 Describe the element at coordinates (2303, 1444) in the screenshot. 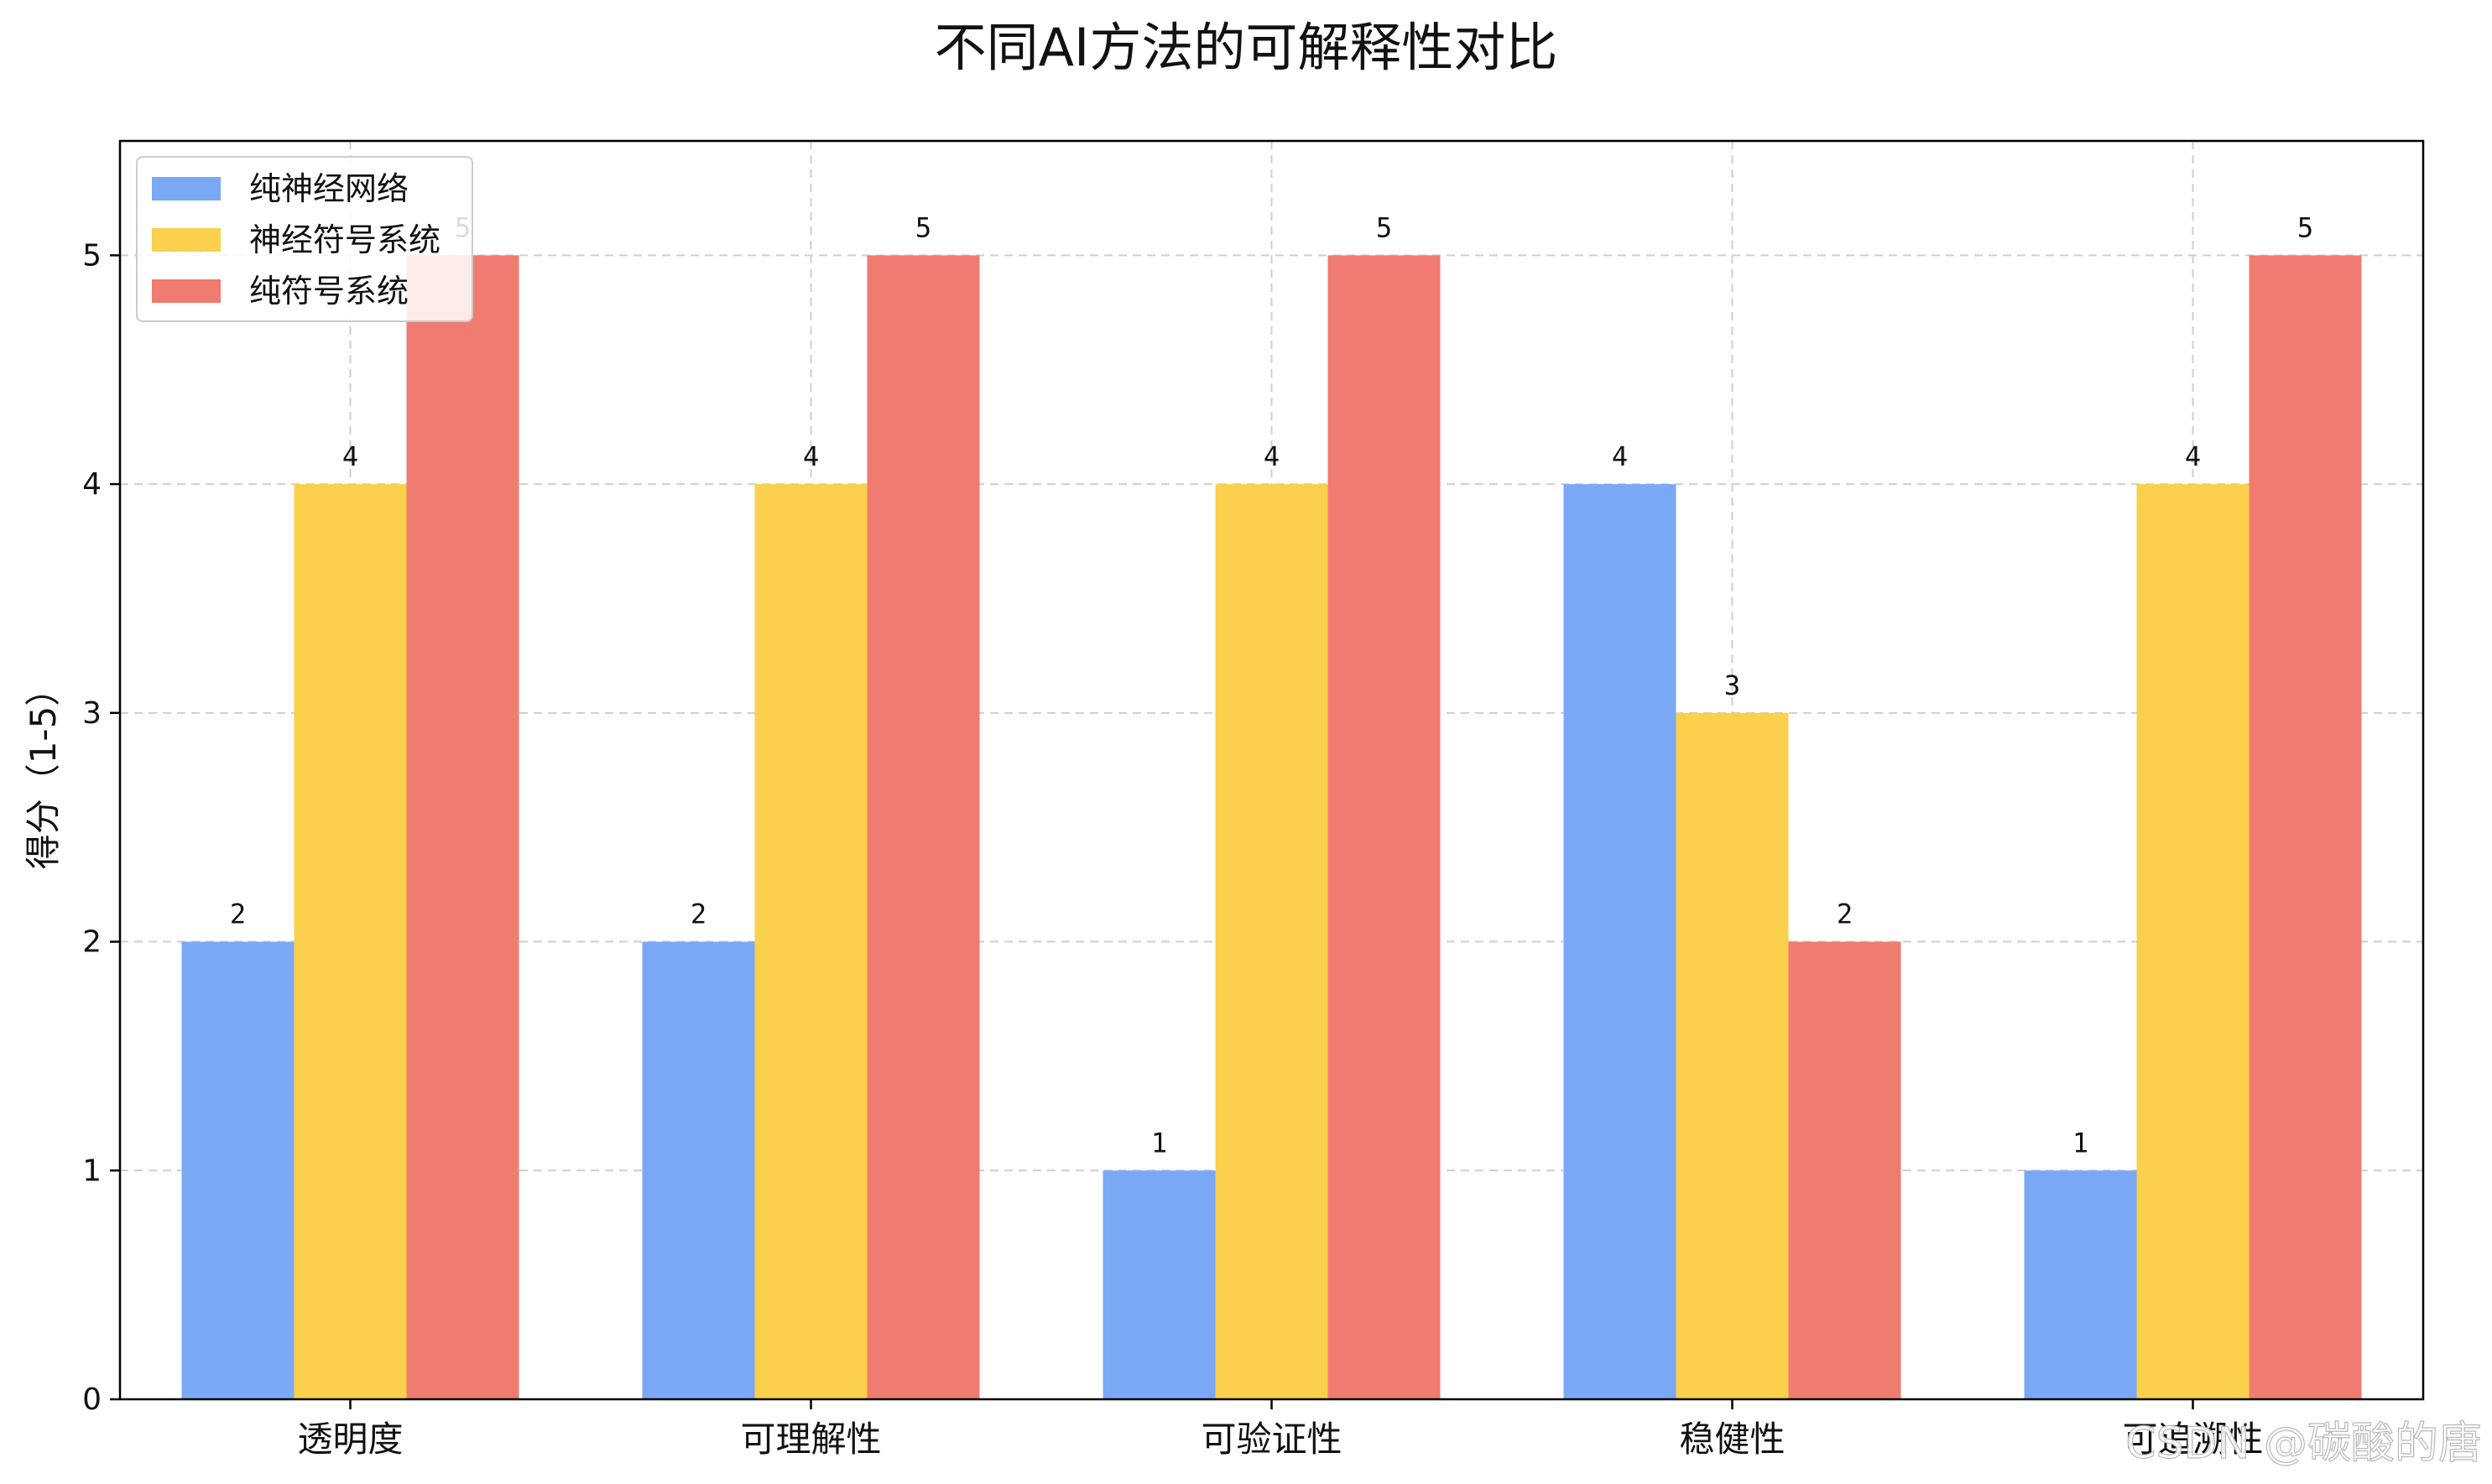

I see `watermark: CSDN @碳酸的唐` at that location.